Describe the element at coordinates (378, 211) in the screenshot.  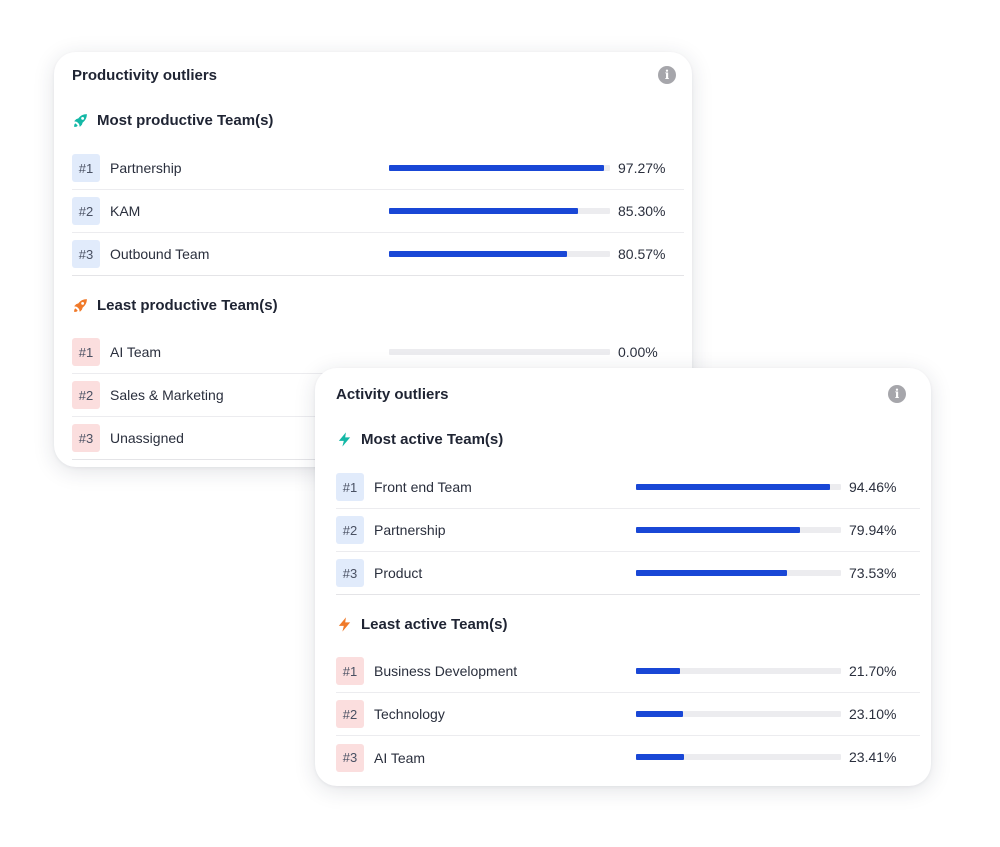
I see `table-row: #2 KAM` at that location.